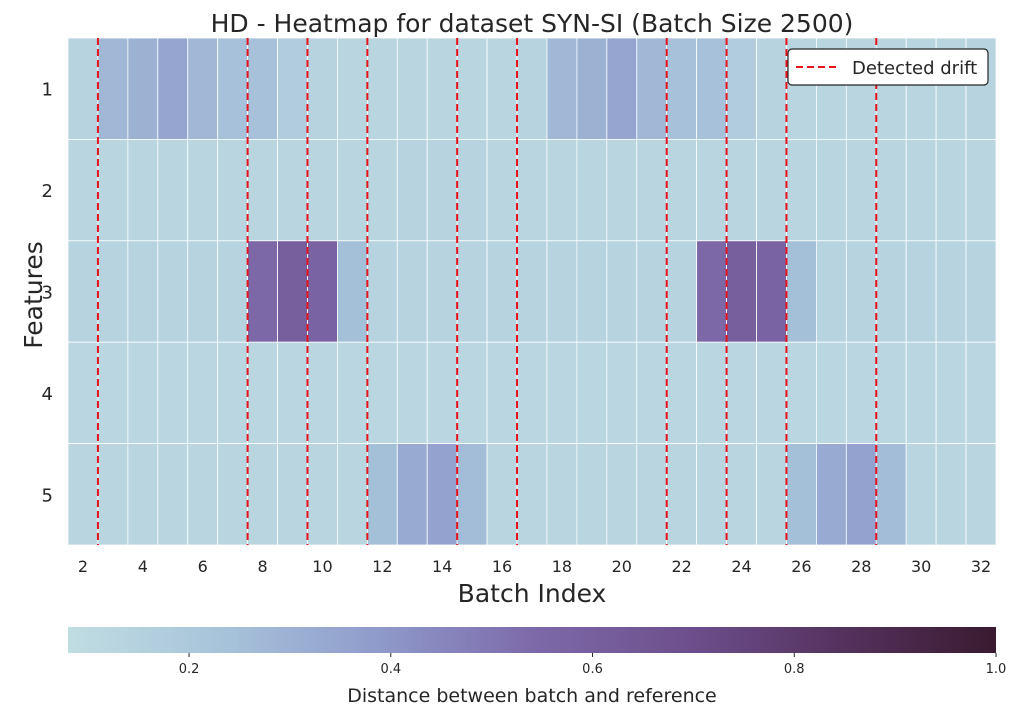 This screenshot has width=1017, height=716. What do you see at coordinates (262, 566) in the screenshot?
I see `x-tick-label: 8` at bounding box center [262, 566].